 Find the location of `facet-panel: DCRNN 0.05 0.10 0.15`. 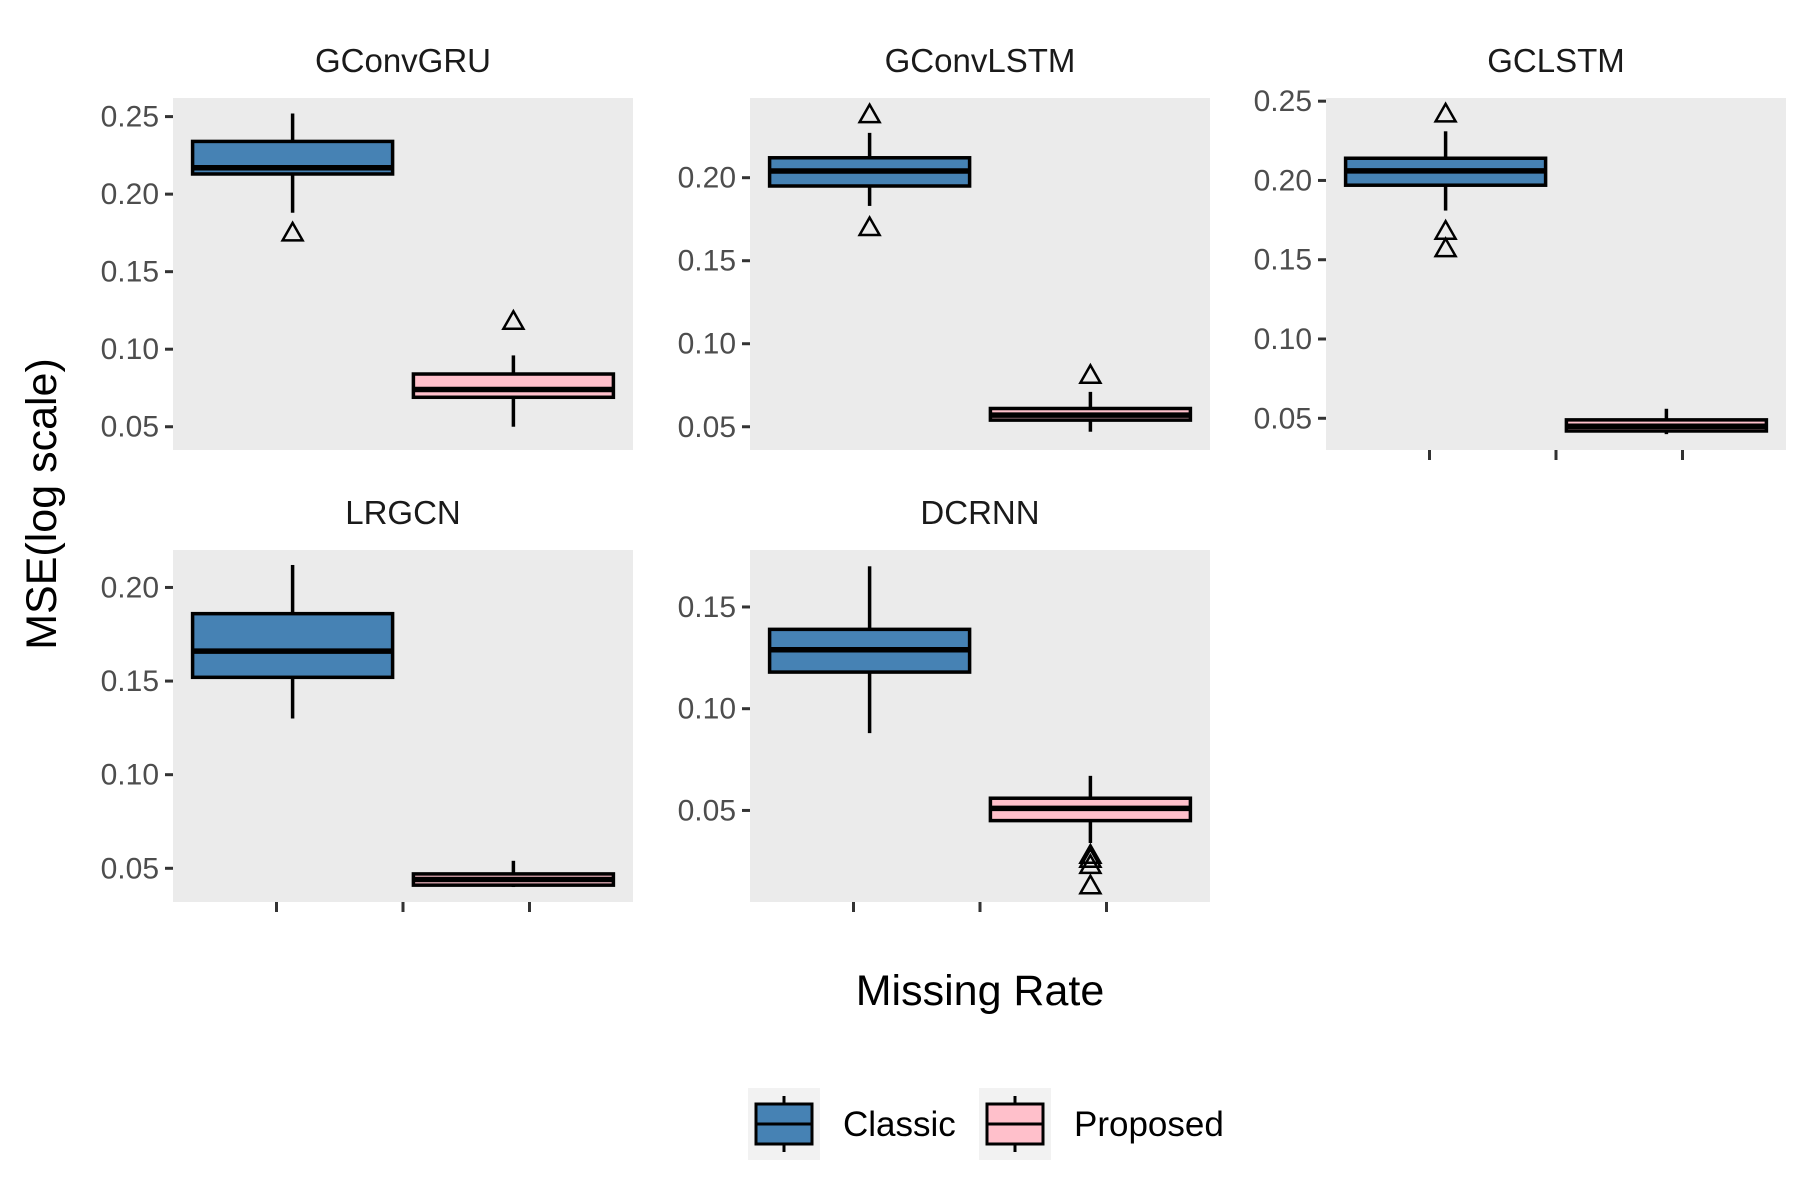

facet-panel: DCRNN 0.05 0.10 0.15 is located at coordinates (944, 703).